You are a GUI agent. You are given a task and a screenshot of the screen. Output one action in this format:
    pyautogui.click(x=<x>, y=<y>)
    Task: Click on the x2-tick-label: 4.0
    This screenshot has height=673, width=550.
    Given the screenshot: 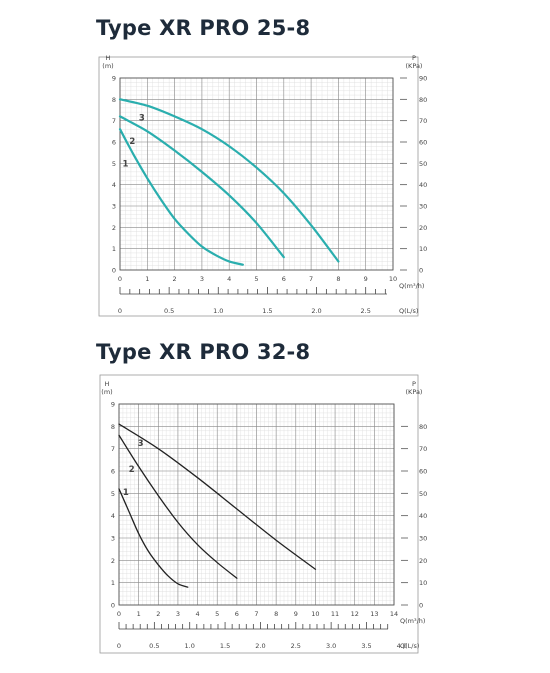 What is the action you would take?
    pyautogui.click(x=402, y=646)
    